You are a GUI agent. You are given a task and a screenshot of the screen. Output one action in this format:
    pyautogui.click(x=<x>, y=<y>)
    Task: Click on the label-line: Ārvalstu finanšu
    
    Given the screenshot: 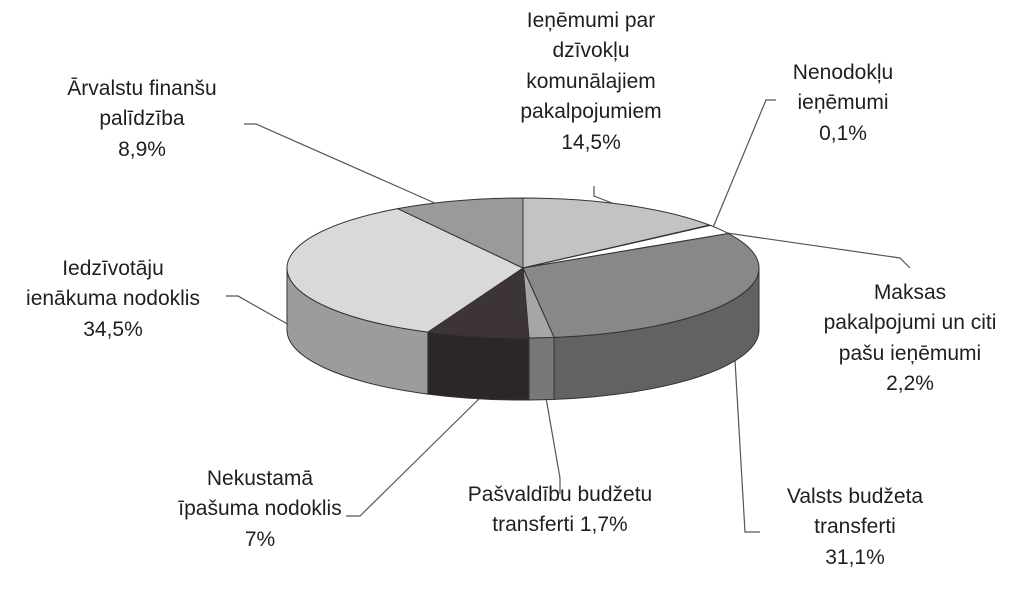 What is the action you would take?
    pyautogui.click(x=142, y=88)
    